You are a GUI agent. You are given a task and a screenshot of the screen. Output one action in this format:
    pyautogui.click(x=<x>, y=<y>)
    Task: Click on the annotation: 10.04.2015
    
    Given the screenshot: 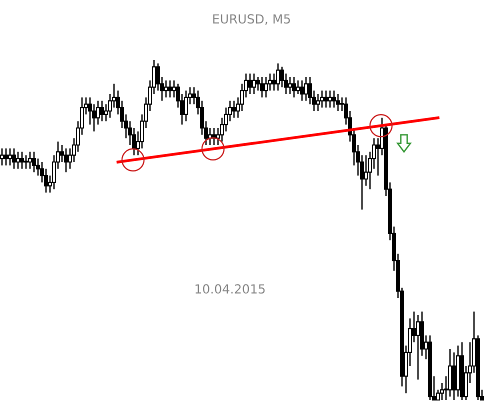 What is the action you would take?
    pyautogui.click(x=230, y=289)
    